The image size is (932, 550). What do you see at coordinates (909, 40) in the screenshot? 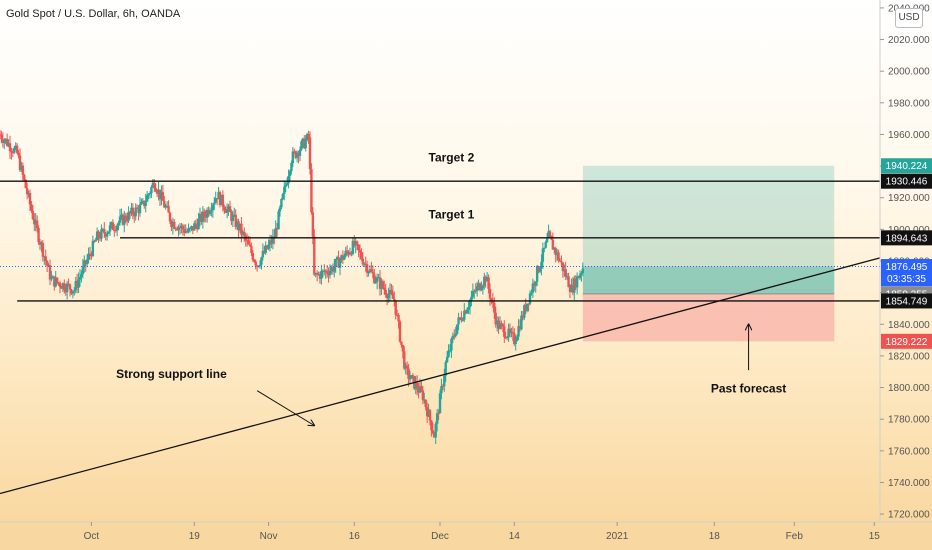
I see `y-tick-label: 2020.000` at bounding box center [909, 40].